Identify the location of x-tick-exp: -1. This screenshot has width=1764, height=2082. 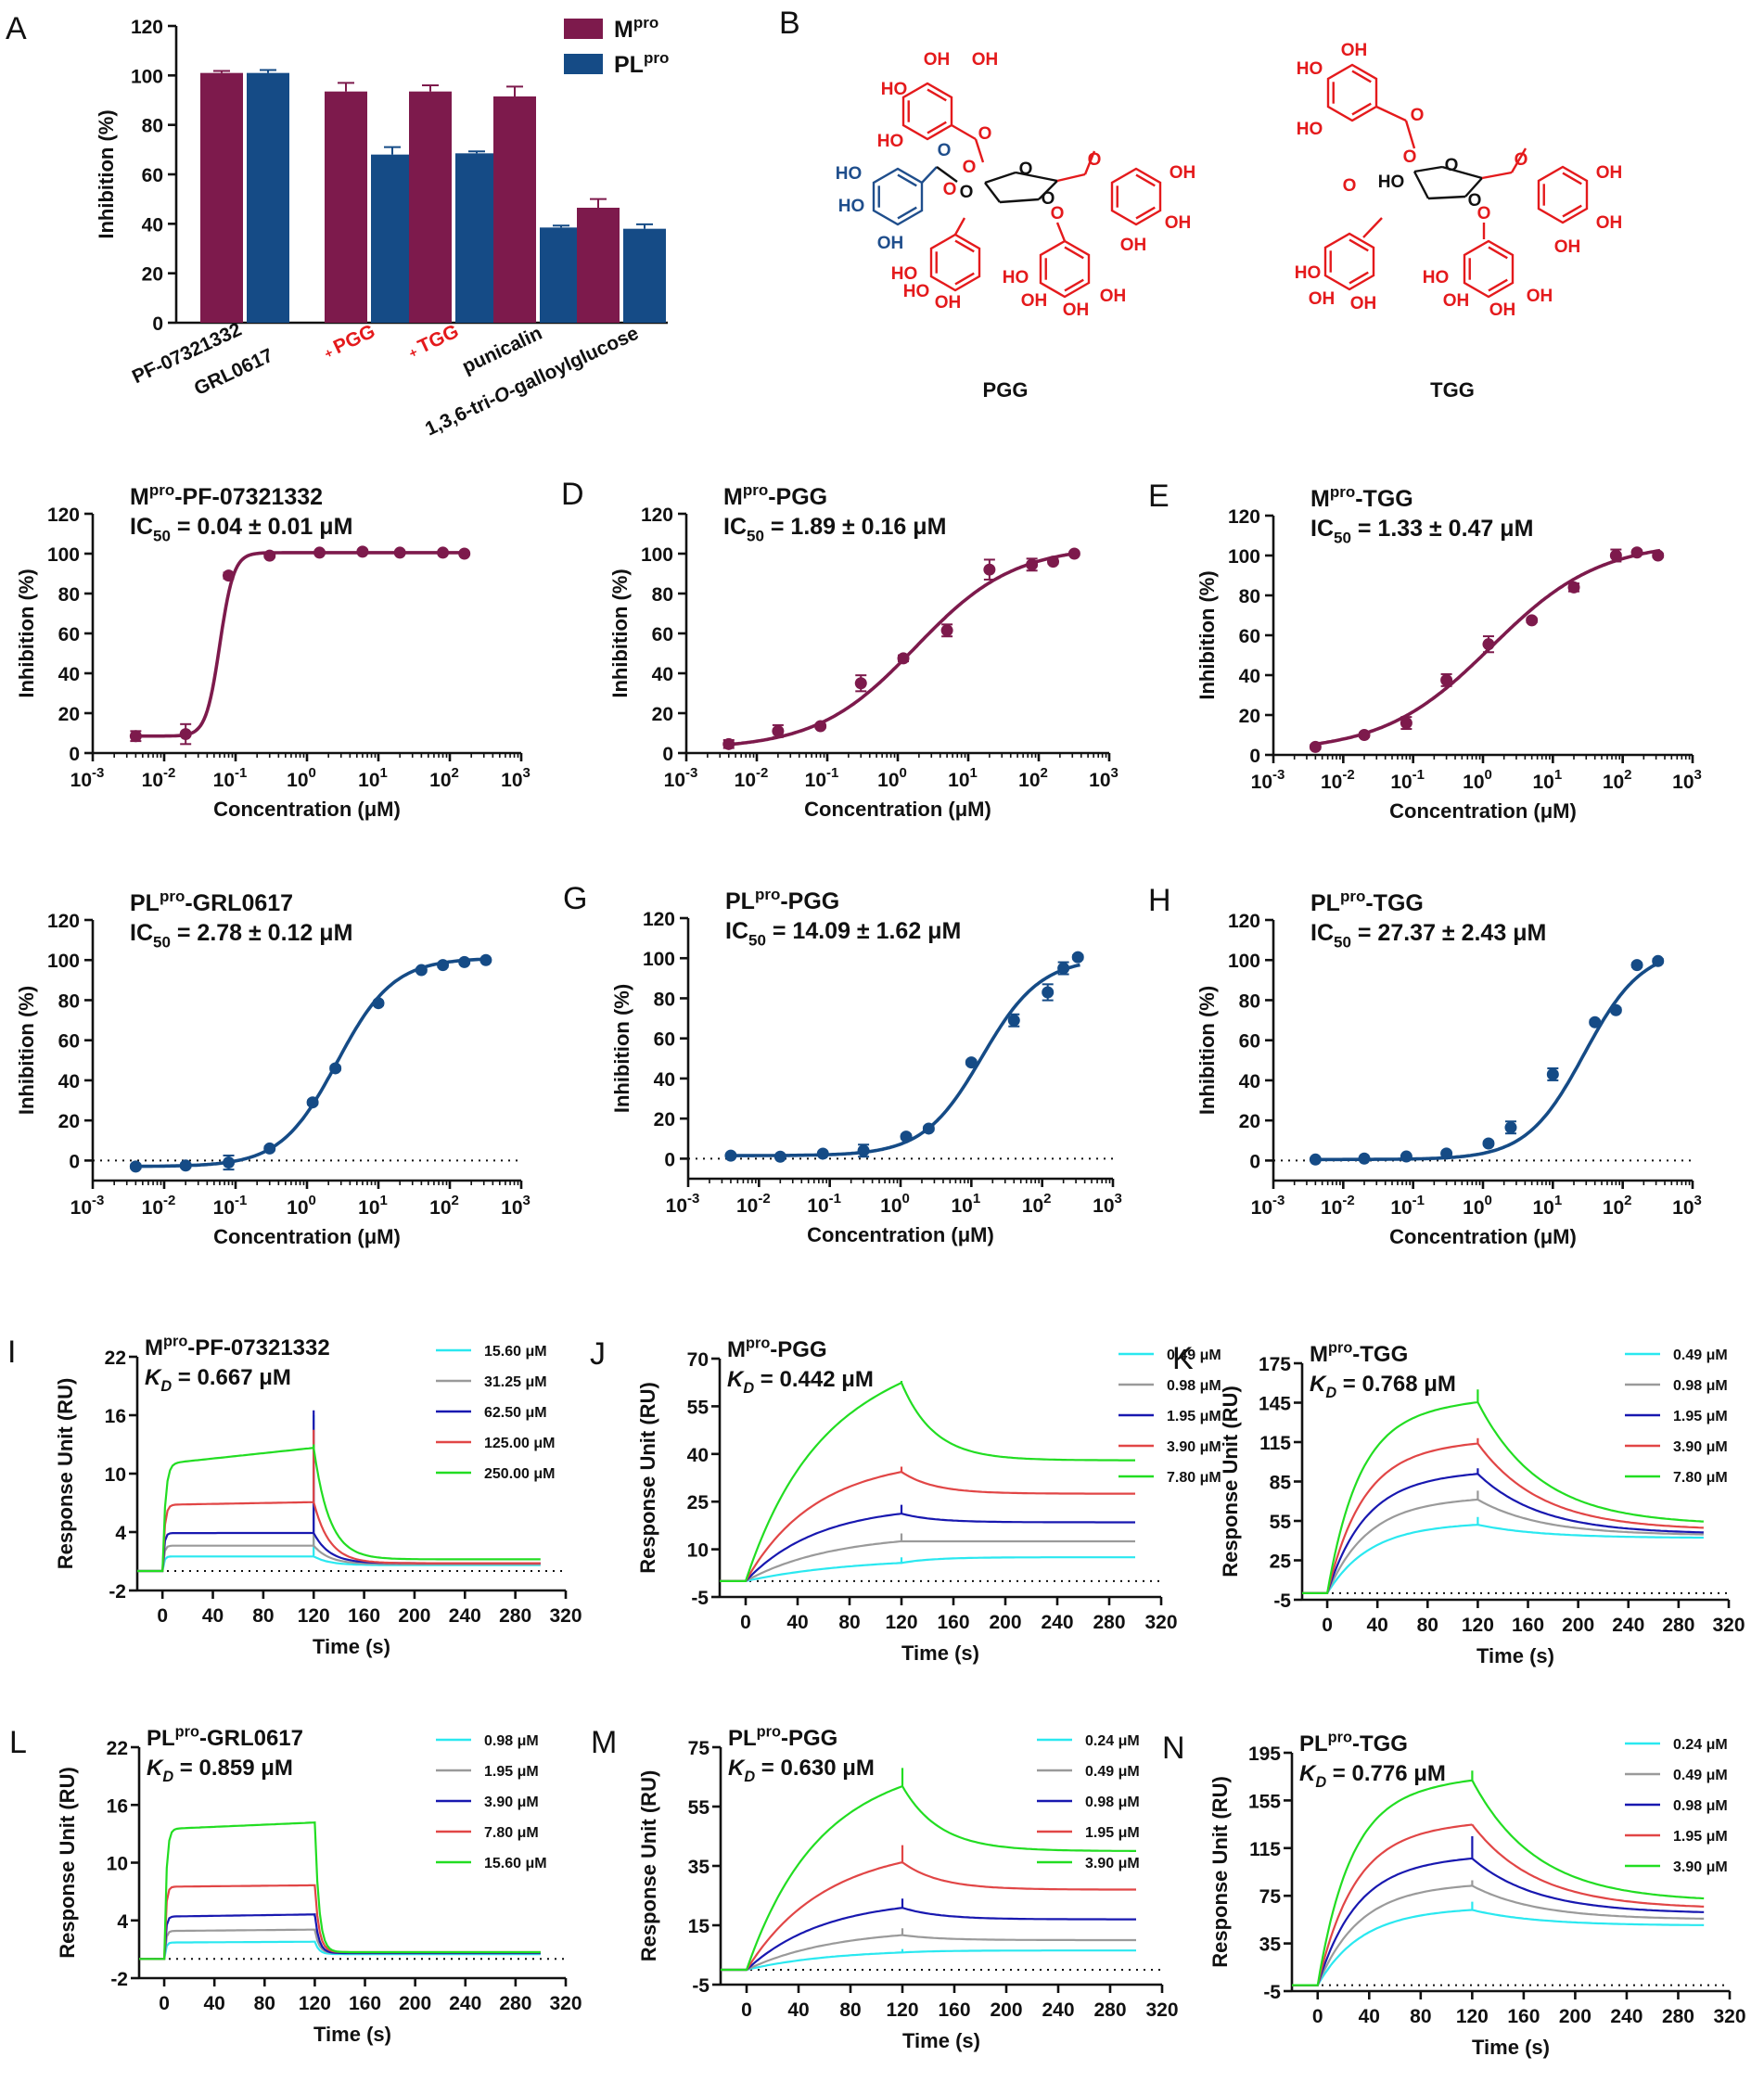
(1418, 1201).